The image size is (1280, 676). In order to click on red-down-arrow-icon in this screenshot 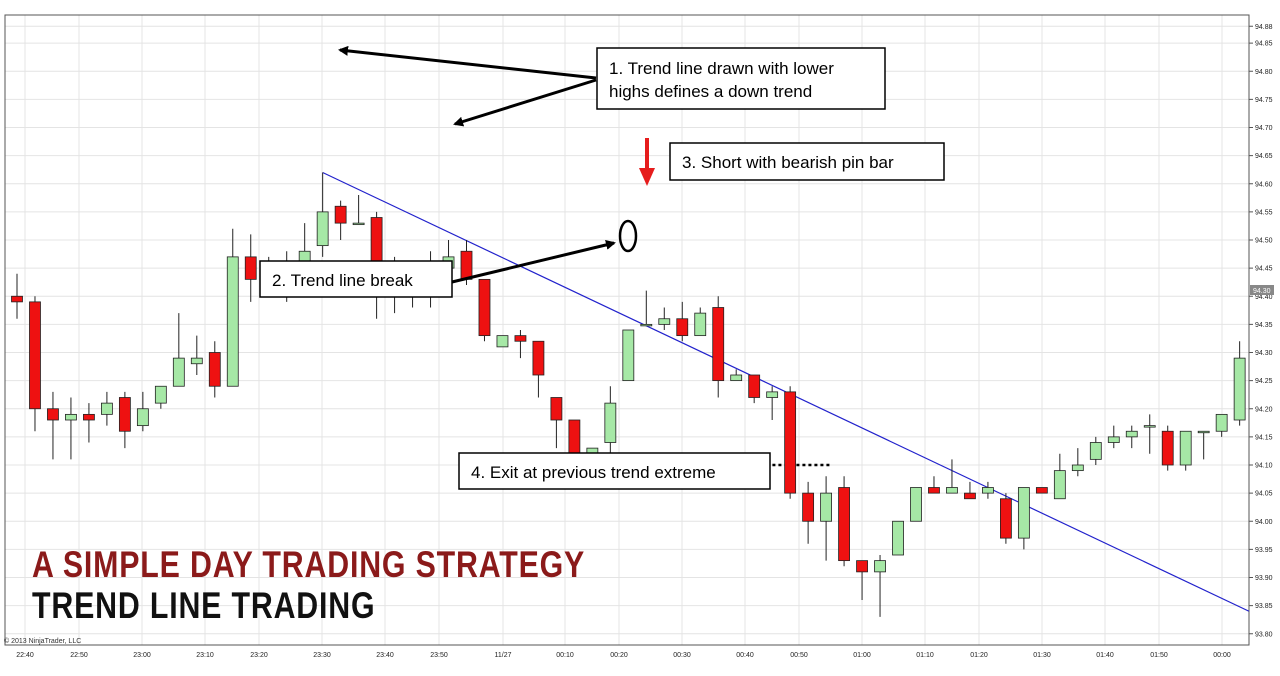, I will do `click(647, 162)`.